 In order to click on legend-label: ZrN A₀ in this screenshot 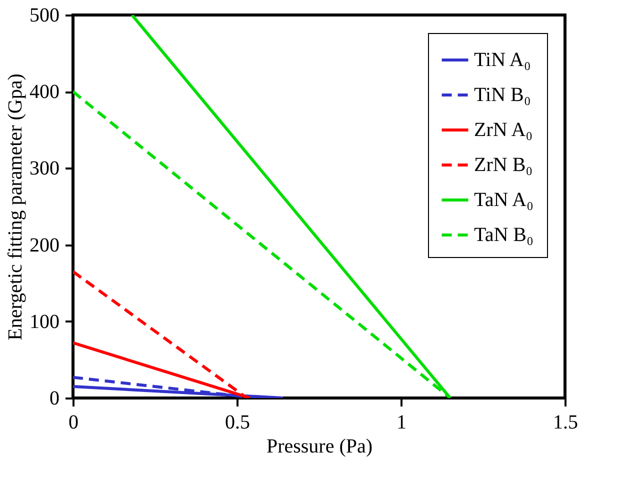, I will do `click(503, 130)`.